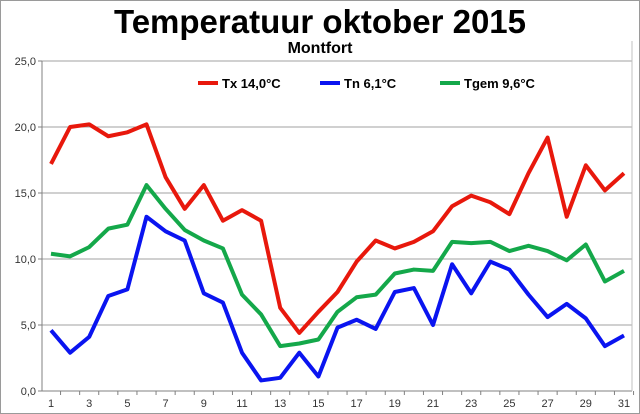 This screenshot has width=640, height=414. I want to click on x-tick-label: 1, so click(51, 404).